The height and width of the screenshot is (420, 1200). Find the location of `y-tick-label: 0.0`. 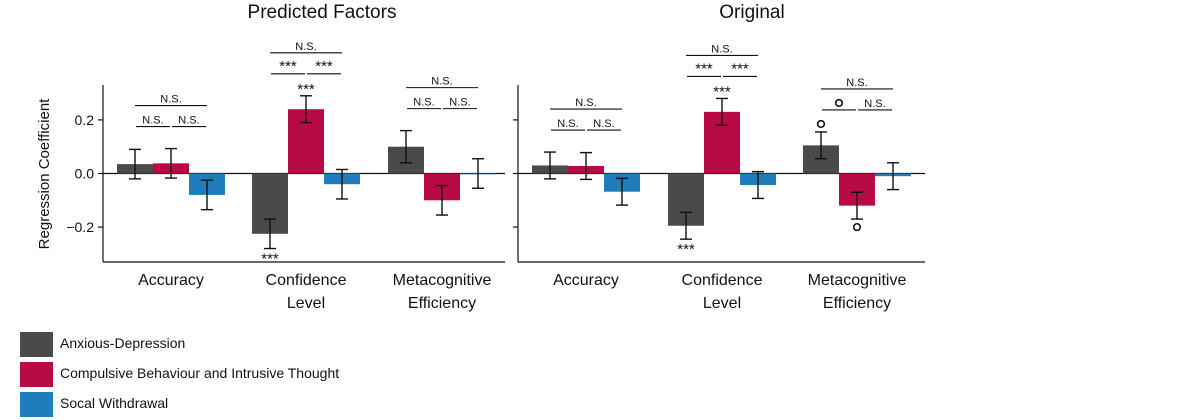

y-tick-label: 0.0 is located at coordinates (85, 174).